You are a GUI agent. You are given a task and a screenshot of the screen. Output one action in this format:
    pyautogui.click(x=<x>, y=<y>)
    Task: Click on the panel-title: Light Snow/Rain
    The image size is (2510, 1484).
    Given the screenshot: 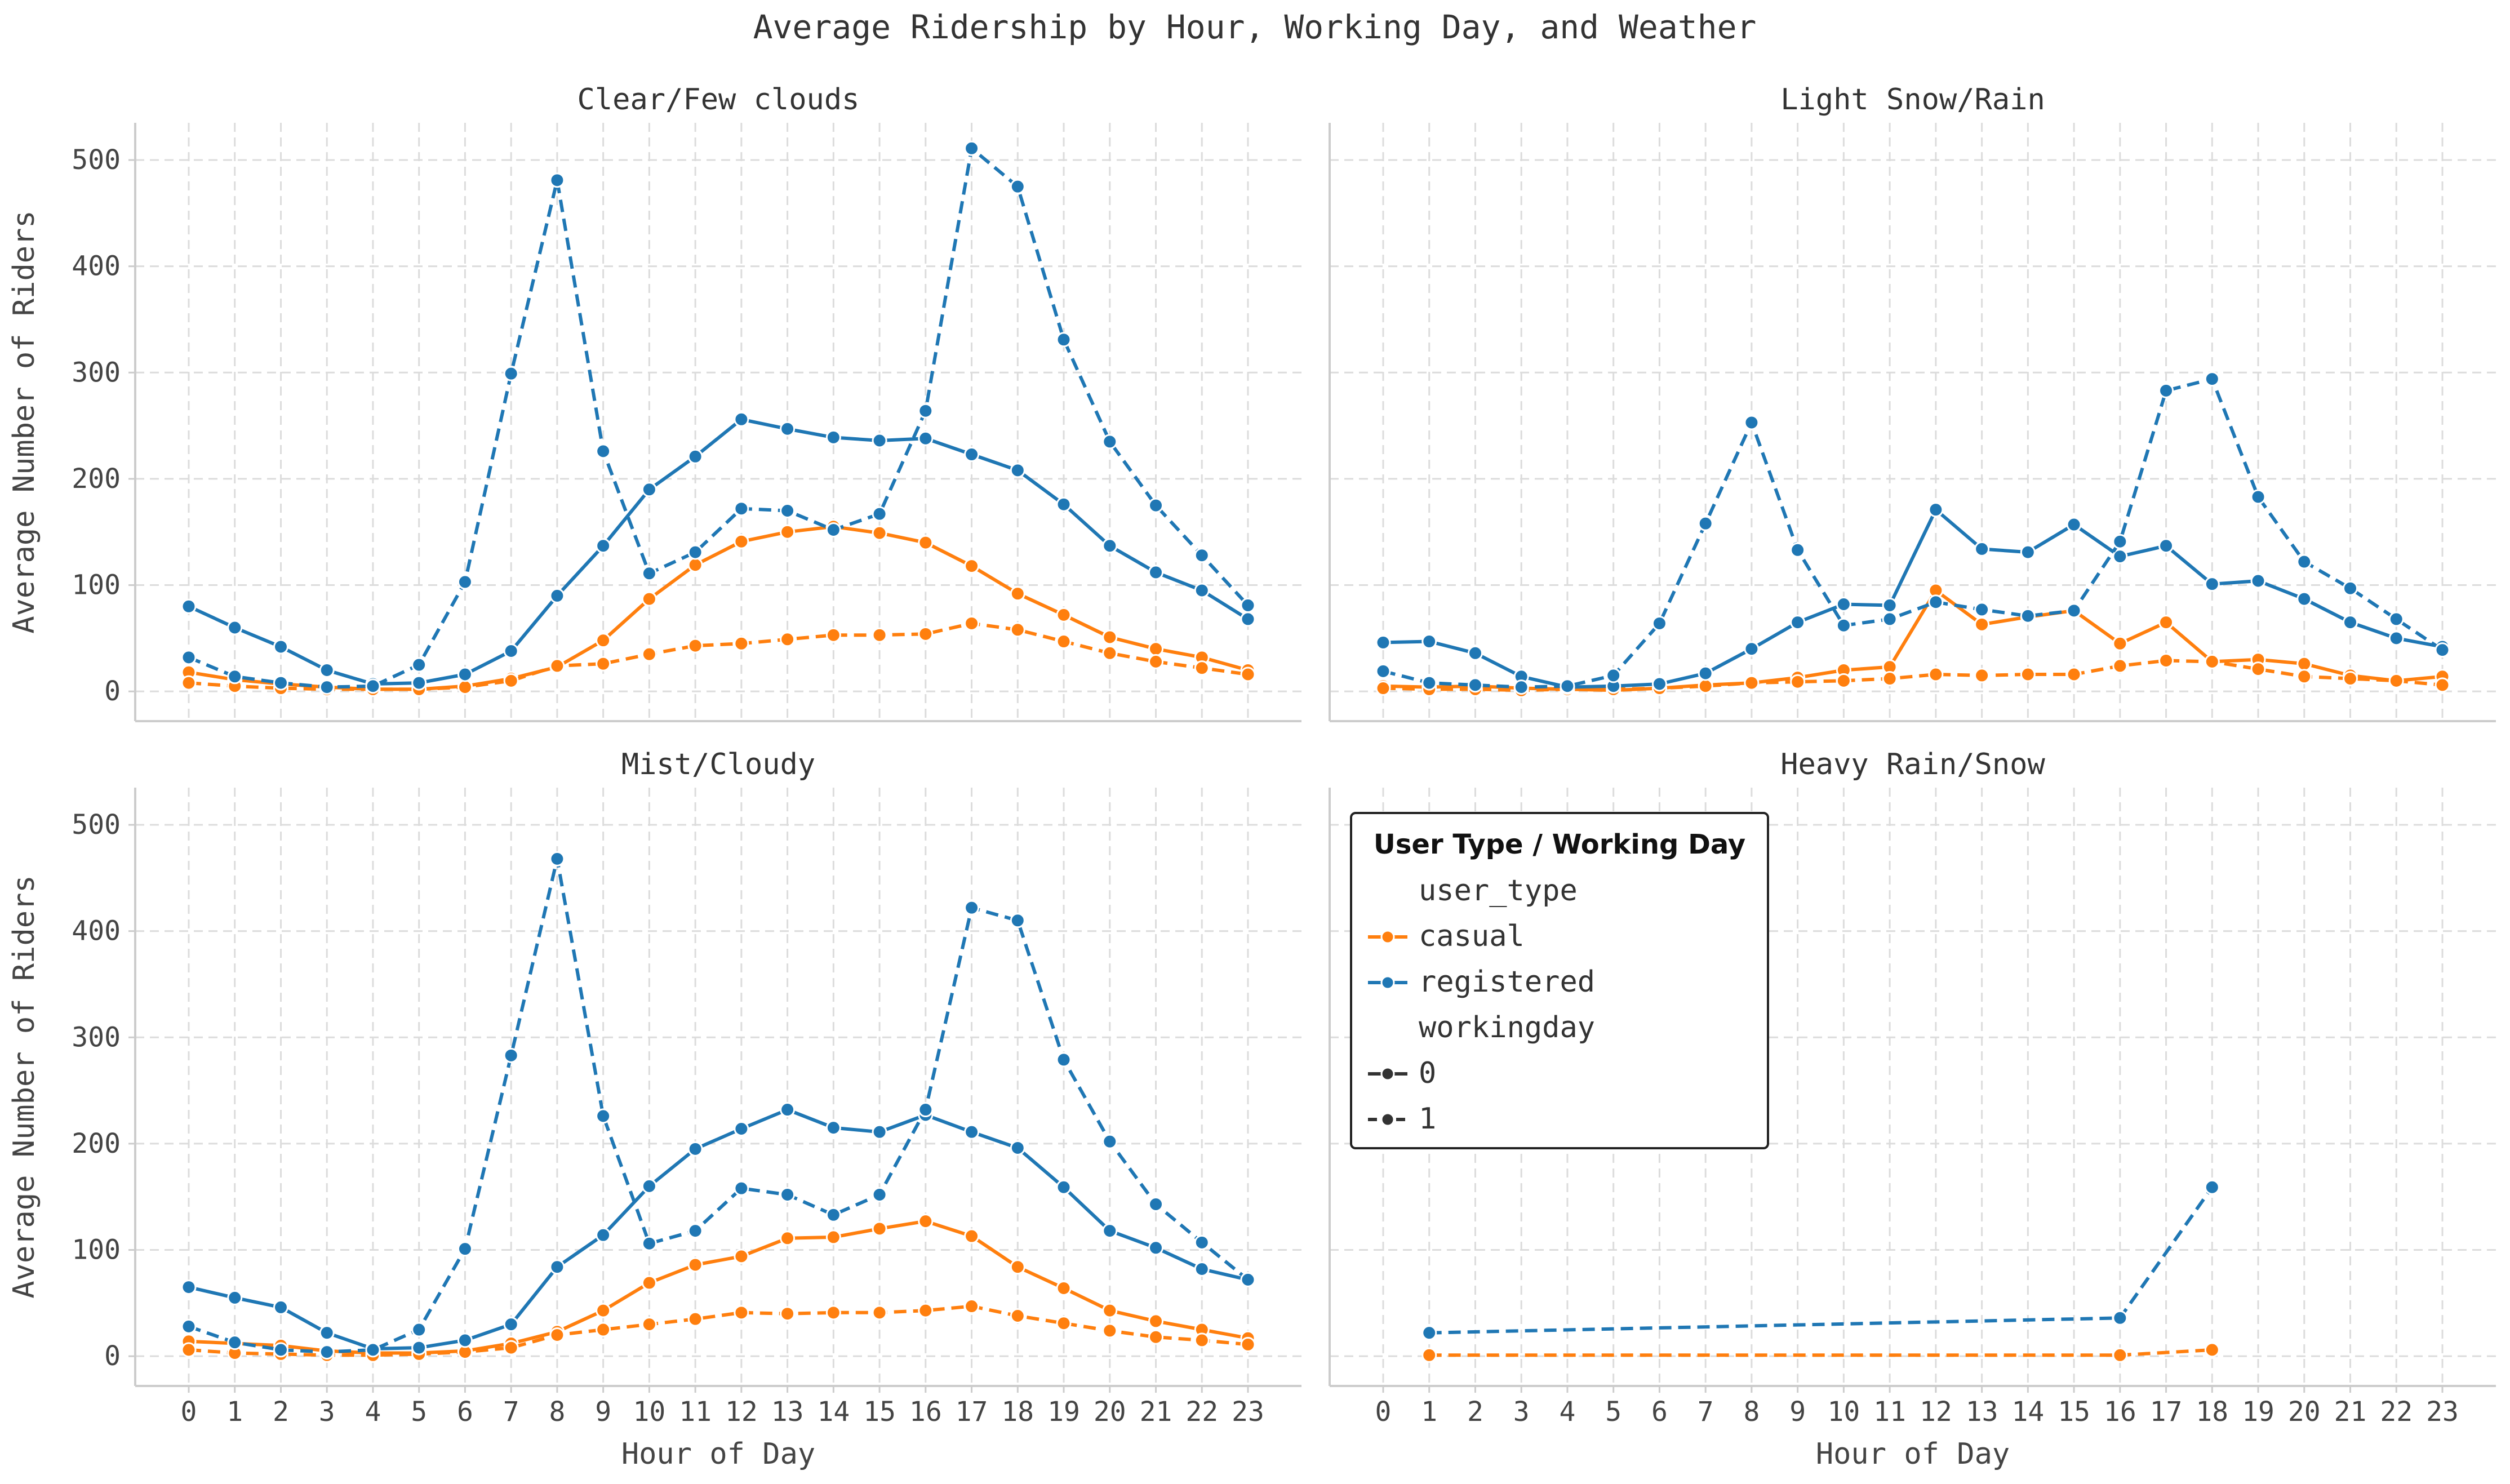 What is the action you would take?
    pyautogui.click(x=1912, y=100)
    